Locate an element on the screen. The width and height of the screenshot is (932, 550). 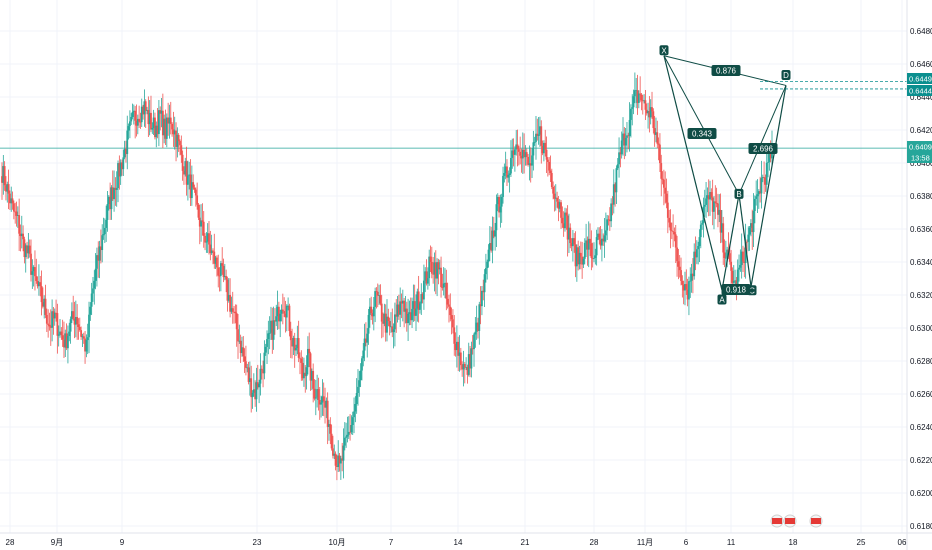
time-axis: 28 9月 9 23 10月 7 14 21 28 11月 6 11 18 25 06 is located at coordinates (456, 542).